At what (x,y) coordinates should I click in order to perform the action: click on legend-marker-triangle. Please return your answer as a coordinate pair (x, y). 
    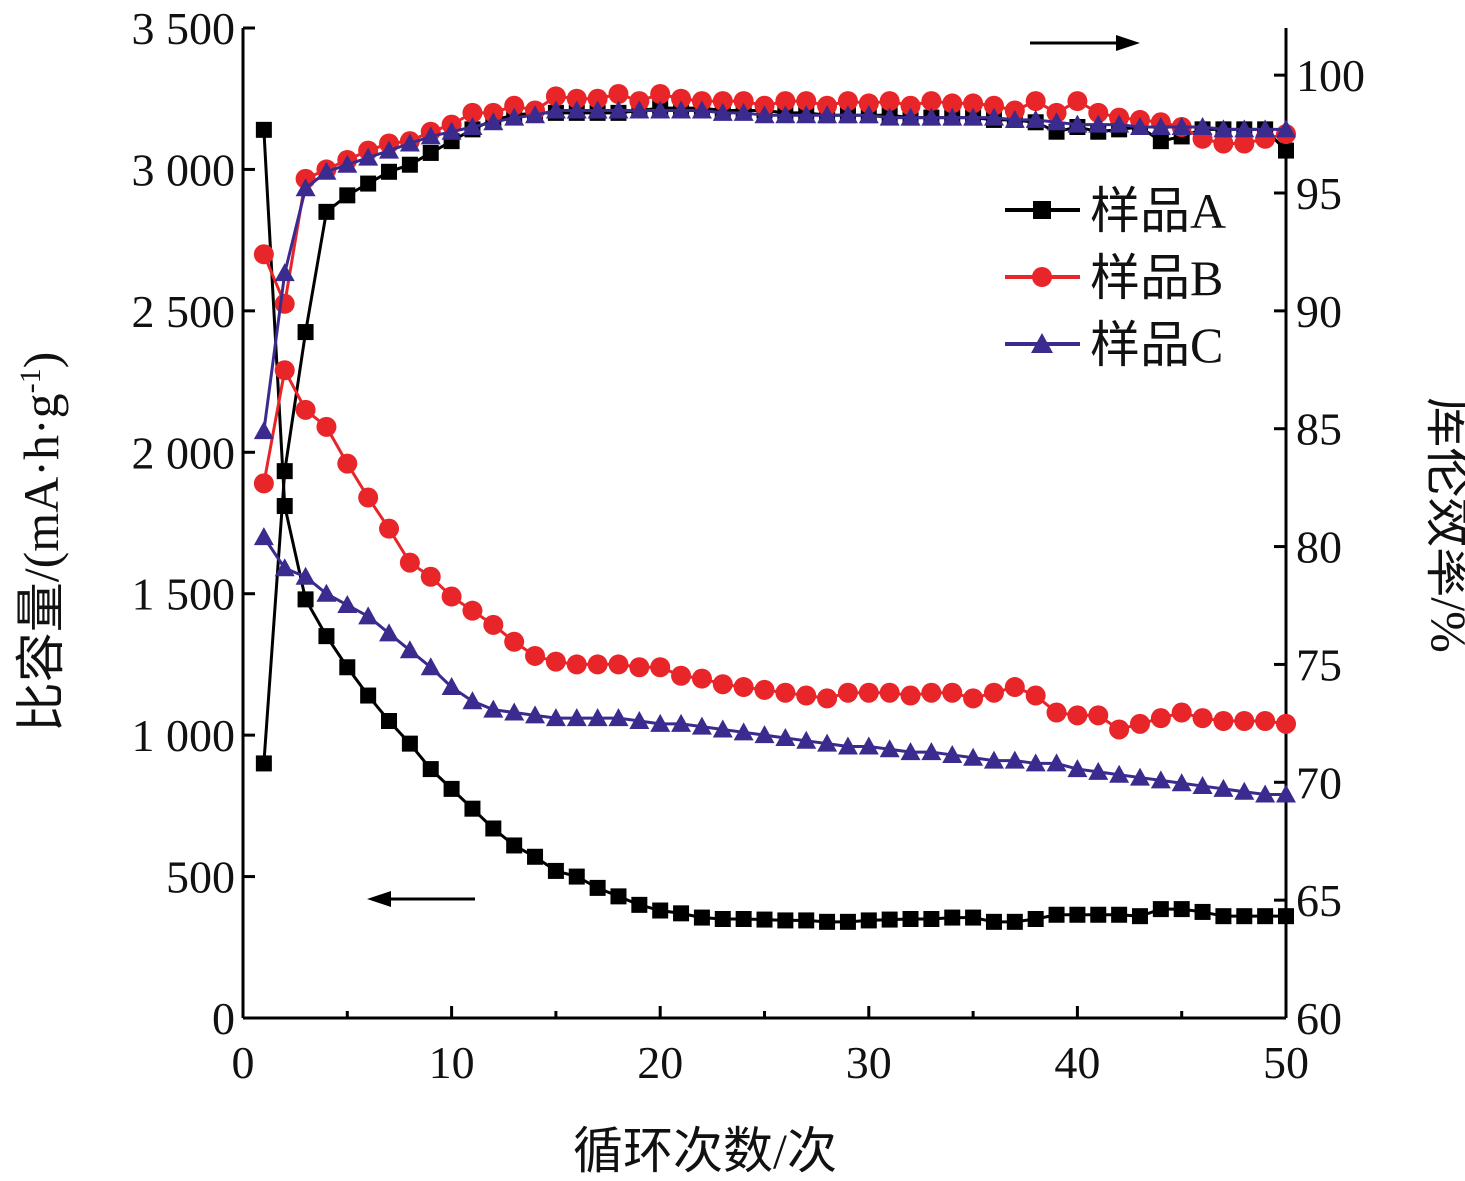
    Looking at the image, I should click on (1042, 343).